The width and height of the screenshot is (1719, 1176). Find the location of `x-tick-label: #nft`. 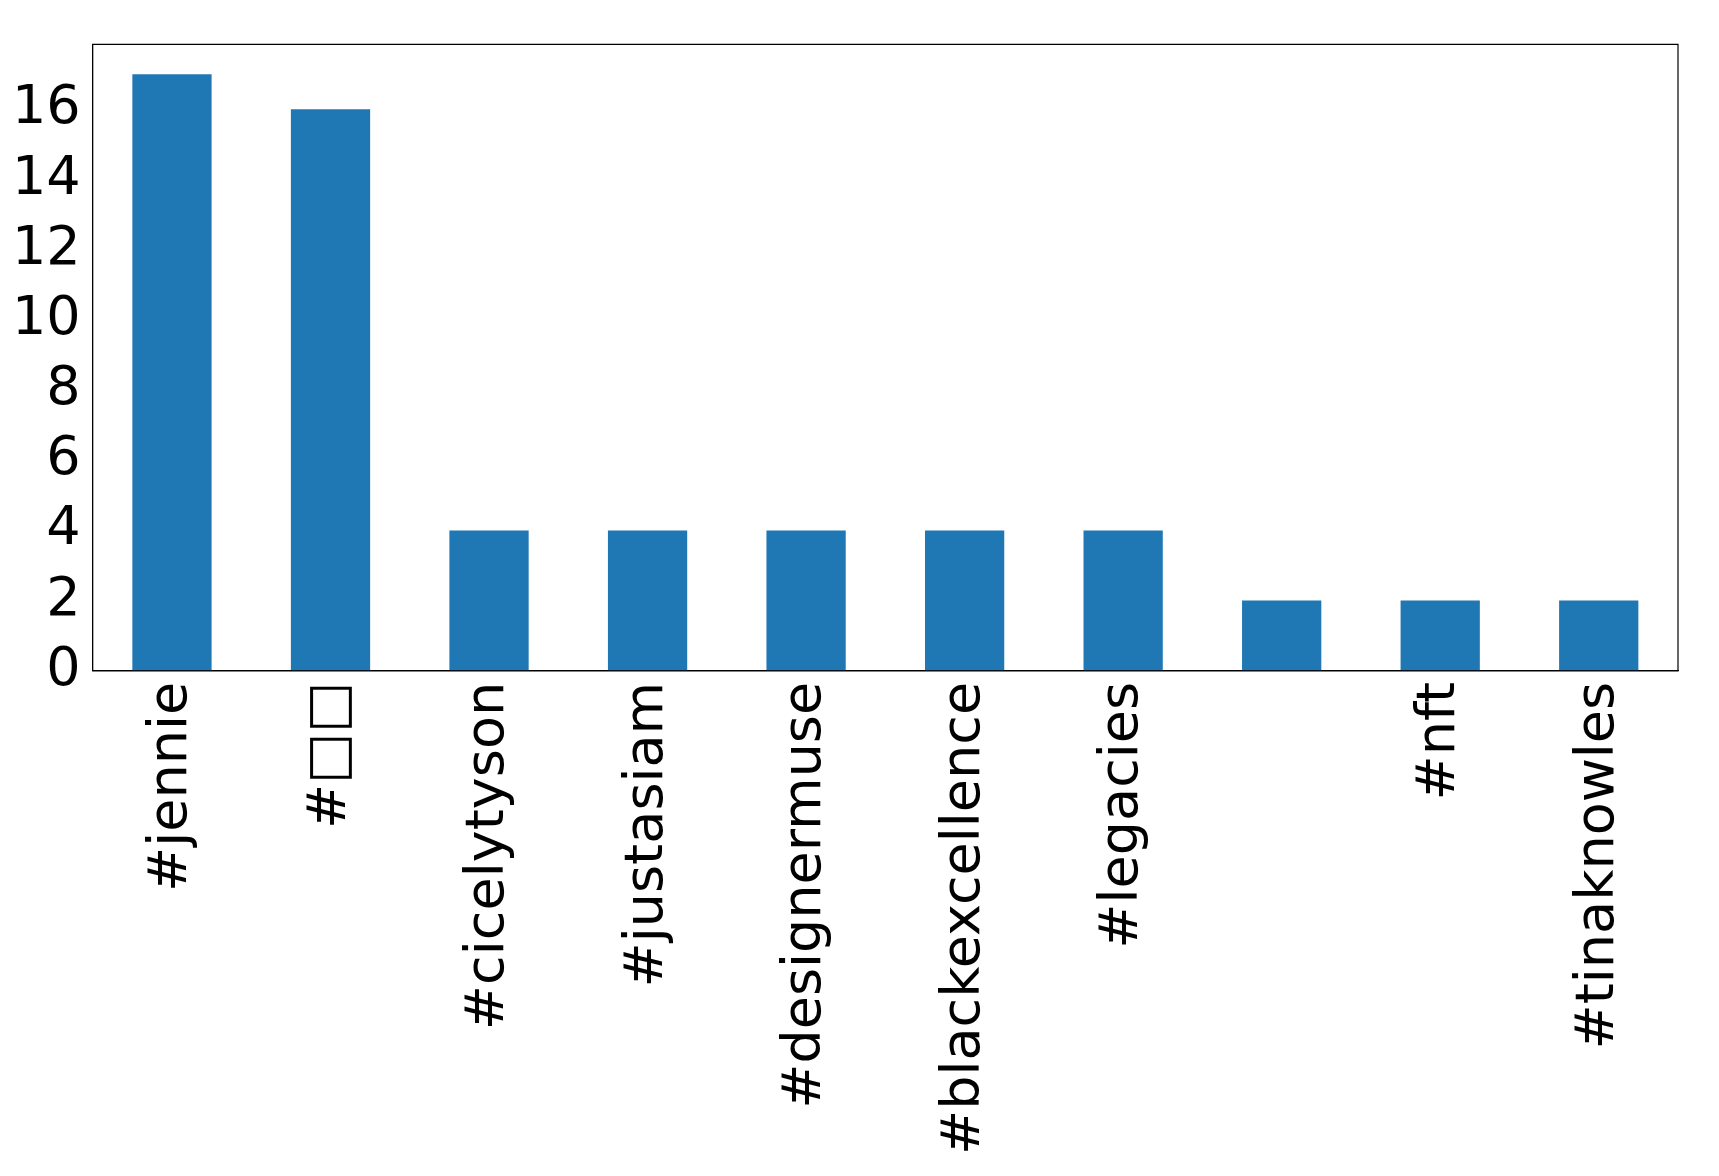

x-tick-label: #nft is located at coordinates (1436, 741).